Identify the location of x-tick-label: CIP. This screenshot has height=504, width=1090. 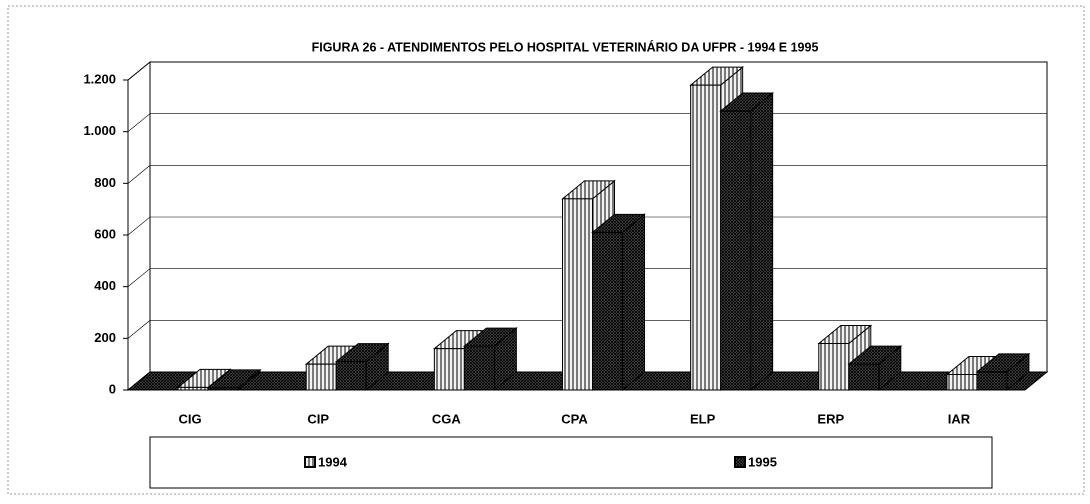
(318, 418).